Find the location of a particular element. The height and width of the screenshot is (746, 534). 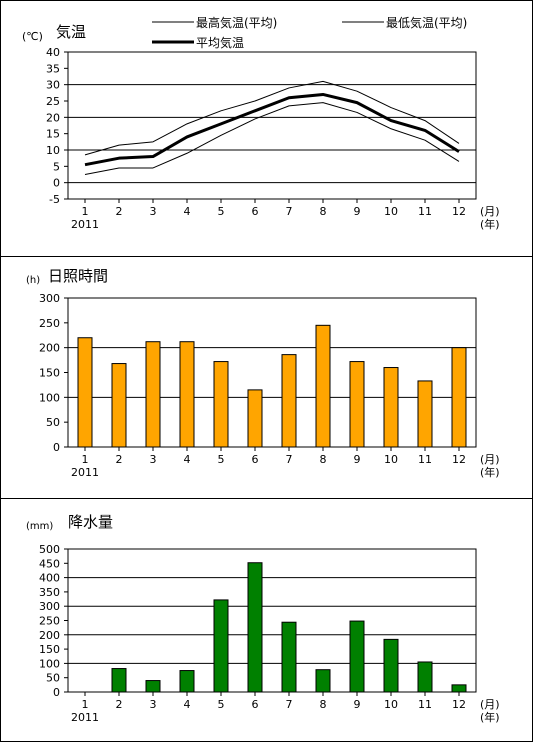

legend-avg-label: 平均気温 is located at coordinates (220, 42).